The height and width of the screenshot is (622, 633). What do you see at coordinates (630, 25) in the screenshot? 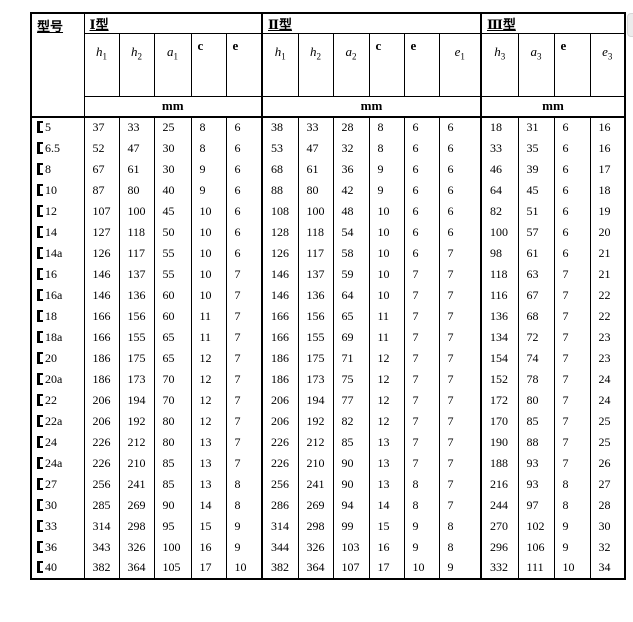
I see `scrollbar-thumb-fragment` at bounding box center [630, 25].